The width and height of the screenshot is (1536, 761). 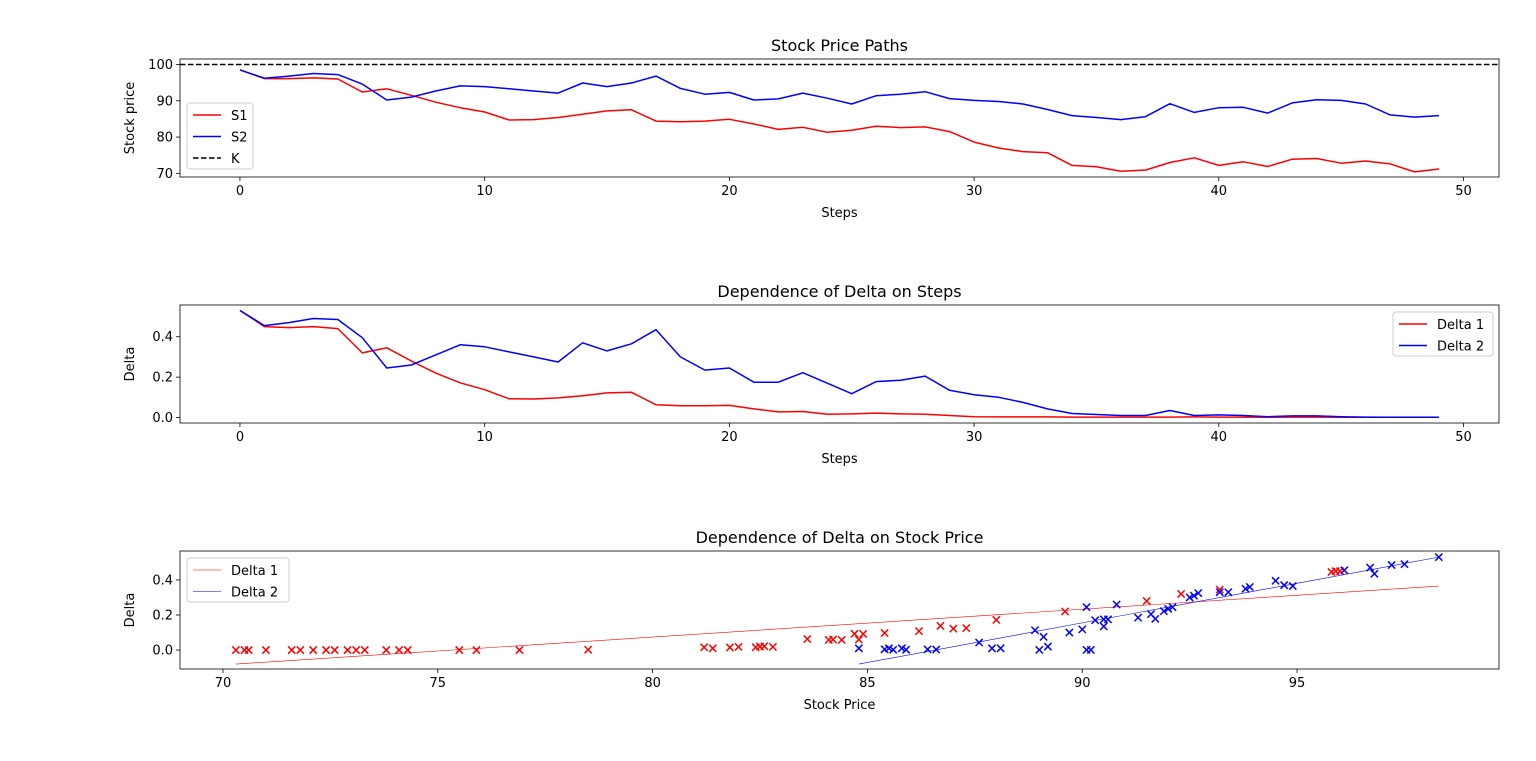 I want to click on x-tick-label: 75, so click(x=438, y=683).